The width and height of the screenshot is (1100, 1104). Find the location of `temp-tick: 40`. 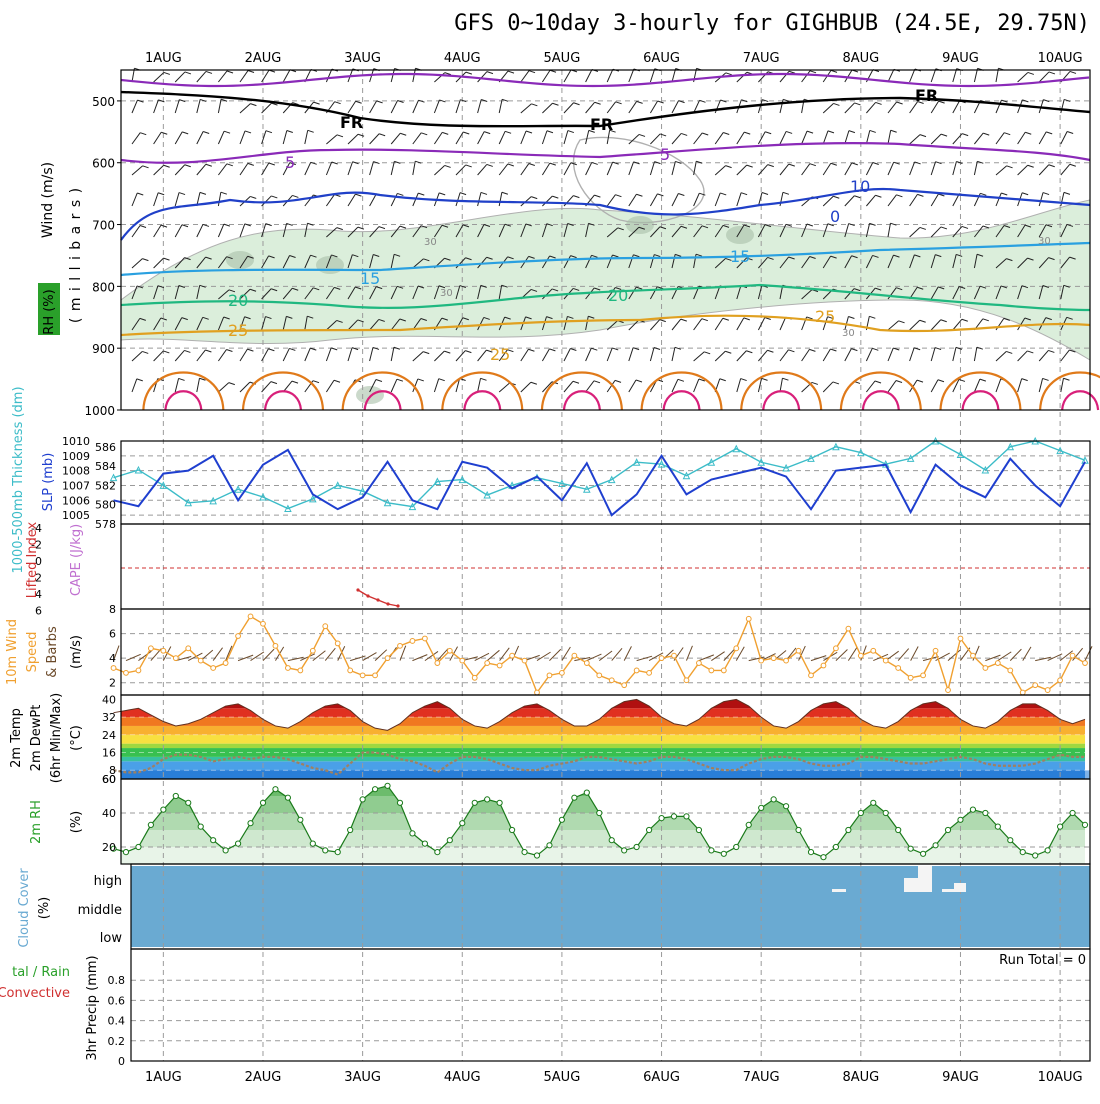

temp-tick: 40 is located at coordinates (109, 699).